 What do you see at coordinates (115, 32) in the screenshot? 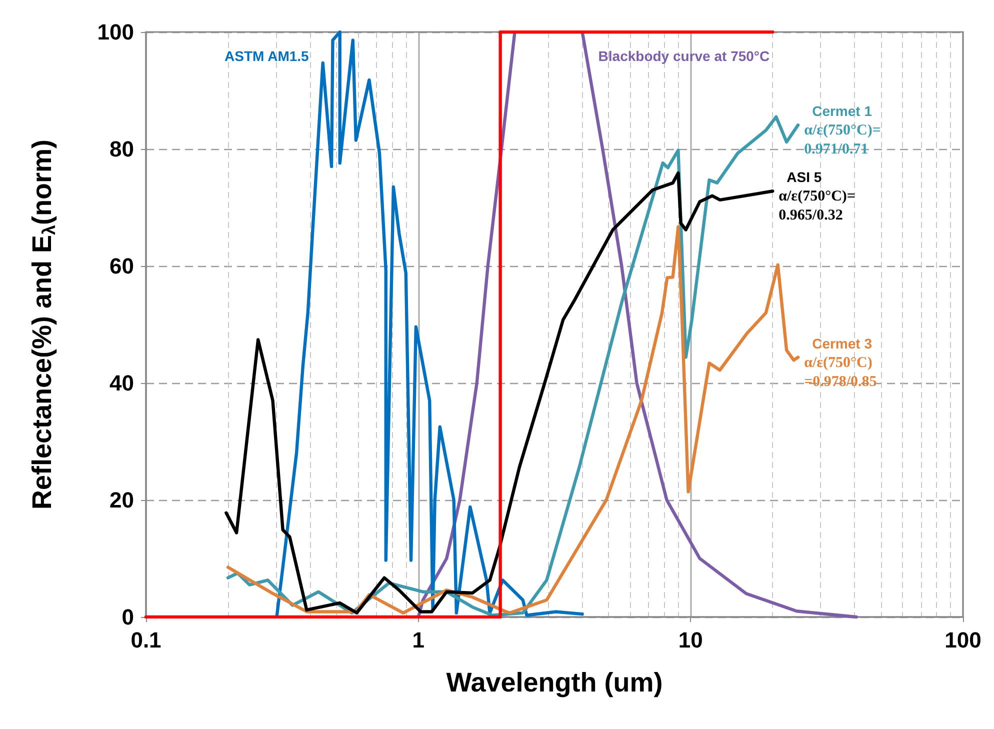
I see `y-tick-label: 100` at bounding box center [115, 32].